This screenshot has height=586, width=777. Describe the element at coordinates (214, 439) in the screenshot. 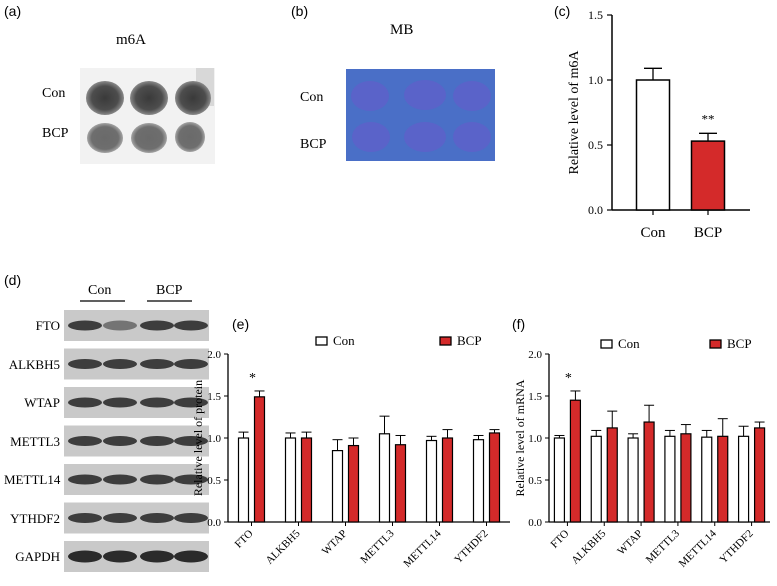

I see `e-y-tick-label: 1.0` at that location.